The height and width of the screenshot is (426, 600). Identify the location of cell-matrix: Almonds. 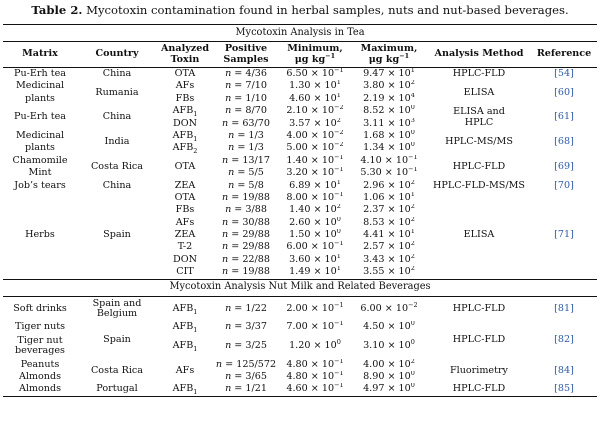
(40, 376).